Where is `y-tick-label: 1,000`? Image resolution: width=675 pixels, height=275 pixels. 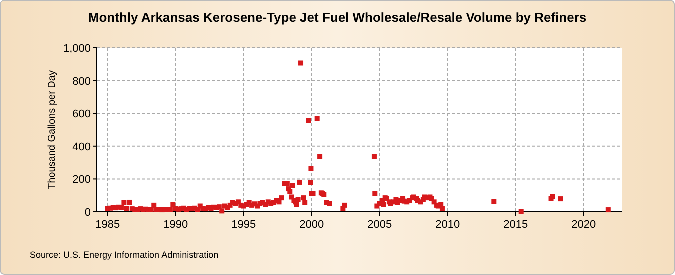
y-tick-label: 1,000 is located at coordinates (77, 49).